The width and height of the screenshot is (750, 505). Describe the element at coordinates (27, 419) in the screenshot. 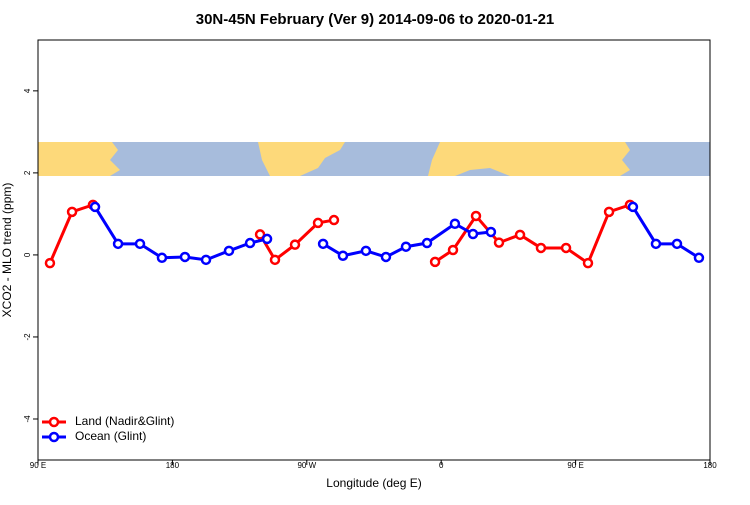

I see `y-tick-label: -4` at that location.